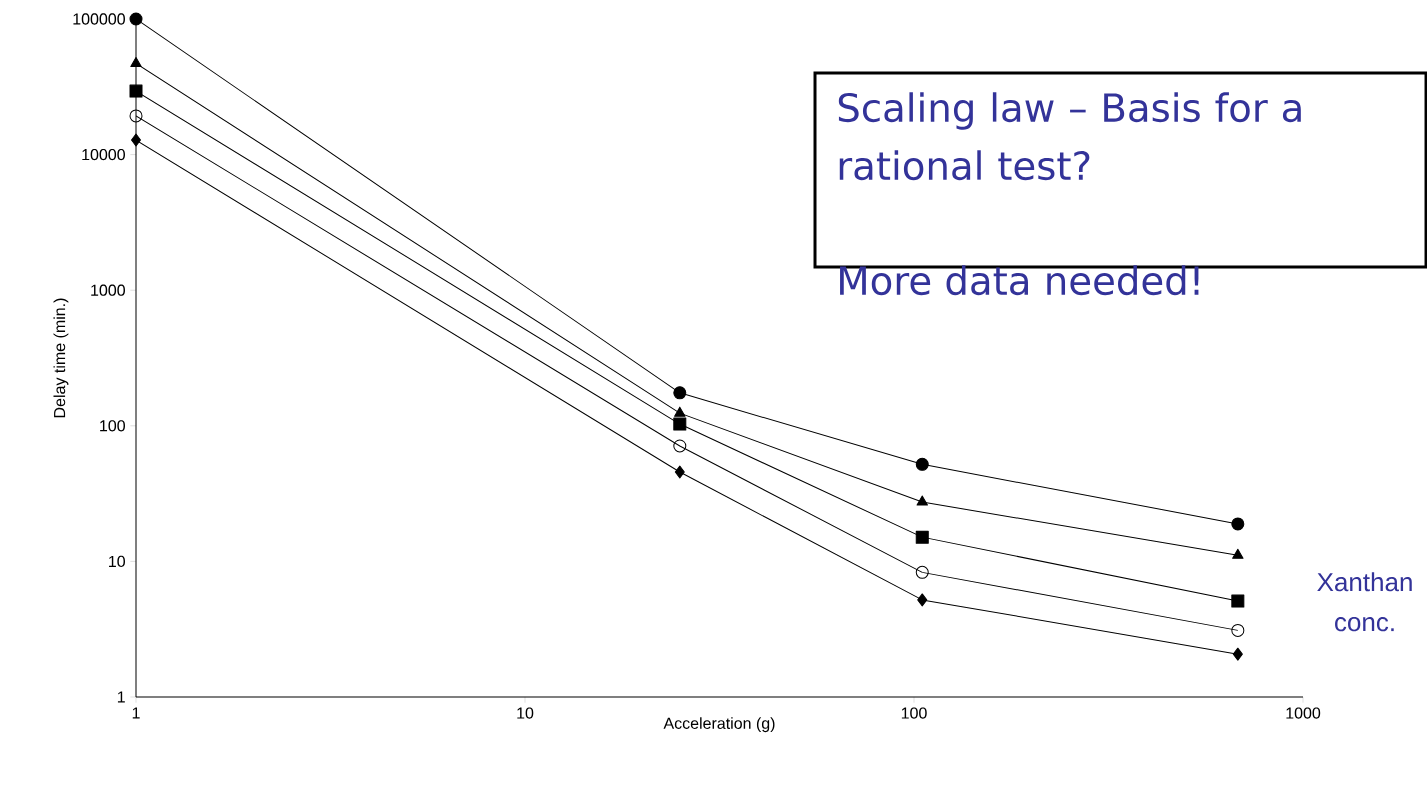 The image size is (1427, 790). I want to click on annotation: More data needed!, so click(1019, 280).